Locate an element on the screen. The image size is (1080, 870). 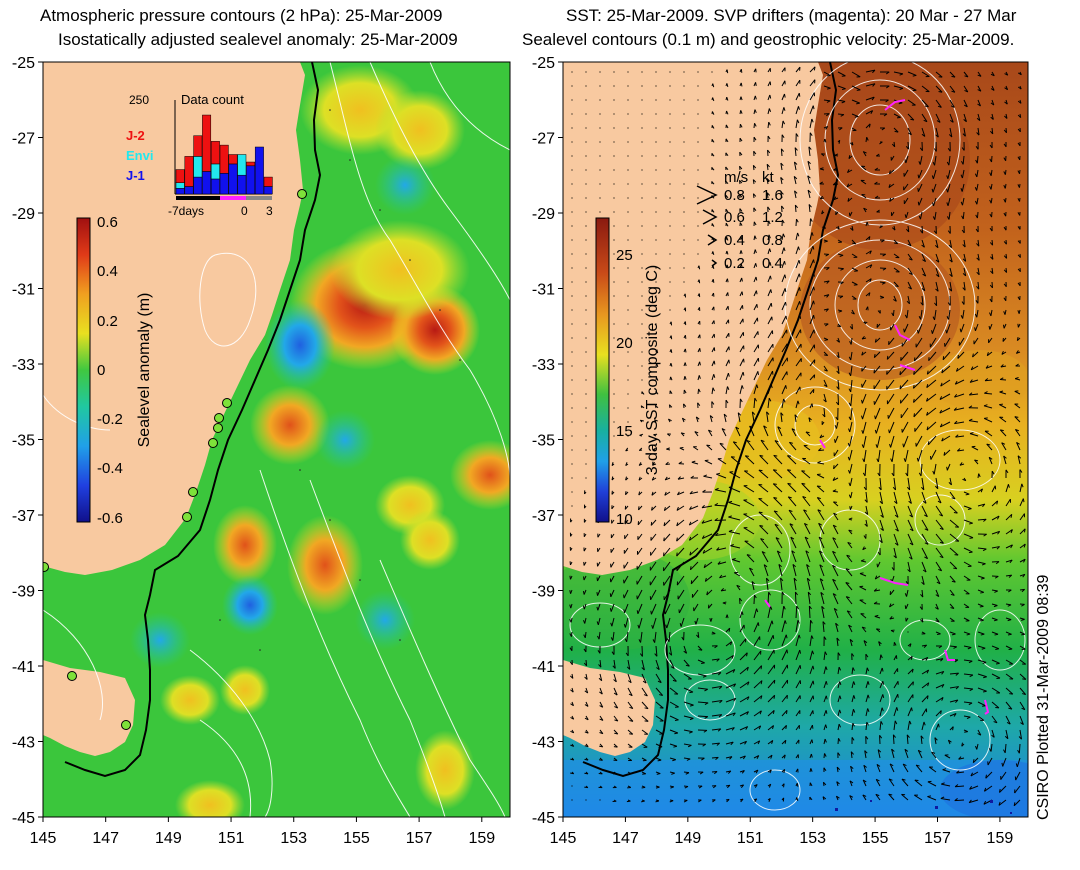
inset-bar is located at coordinates (189, 171).